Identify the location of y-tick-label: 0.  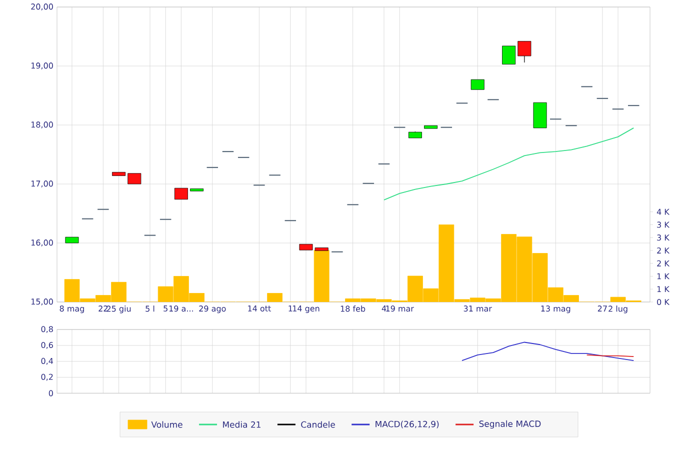
(50, 393).